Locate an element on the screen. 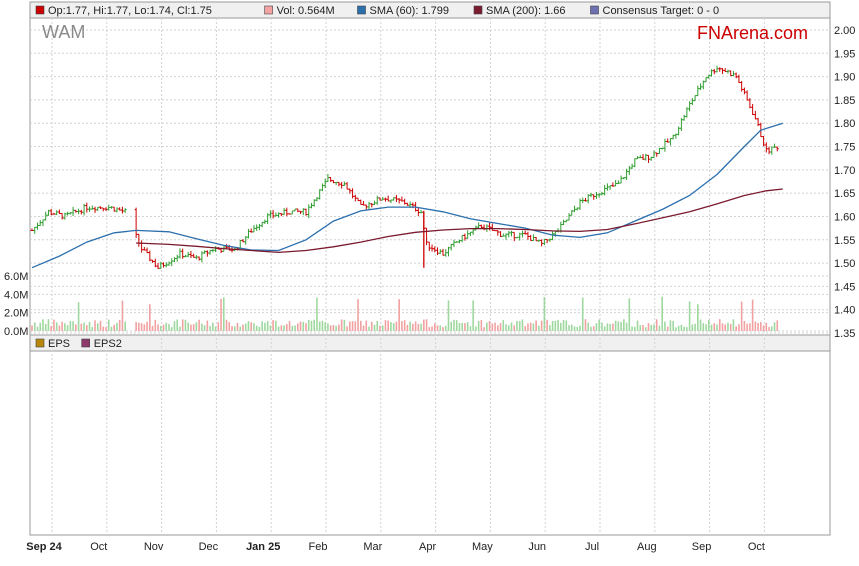  volume-tick-label: 2.0M is located at coordinates (16, 314).